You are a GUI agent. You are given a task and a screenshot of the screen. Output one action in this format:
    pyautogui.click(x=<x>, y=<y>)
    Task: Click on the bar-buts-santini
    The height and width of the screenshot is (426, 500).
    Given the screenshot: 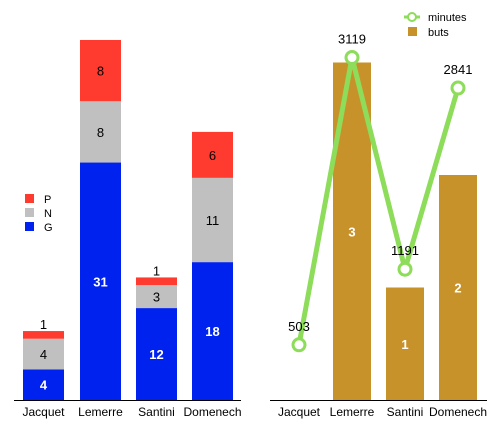 What is the action you would take?
    pyautogui.click(x=405, y=343)
    